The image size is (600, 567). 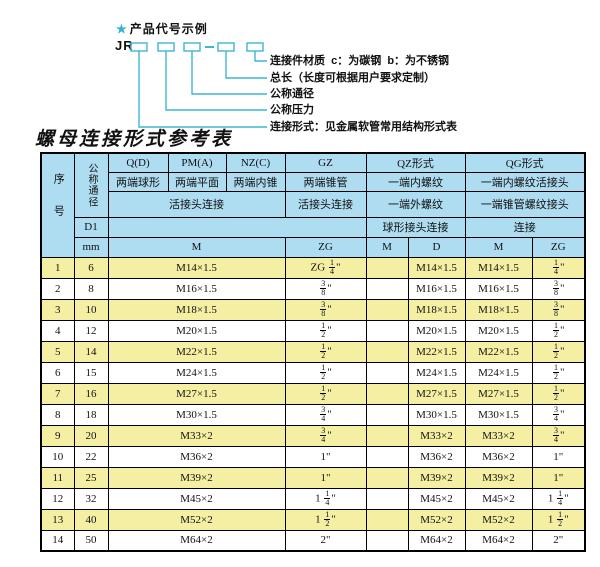 What do you see at coordinates (325, 247) in the screenshot?
I see `header-gz-unit: ZG` at bounding box center [325, 247].